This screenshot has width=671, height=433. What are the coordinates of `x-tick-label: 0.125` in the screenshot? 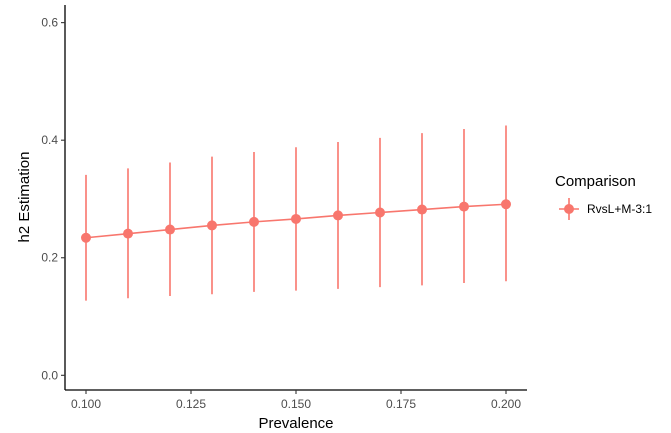 It's located at (191, 404).